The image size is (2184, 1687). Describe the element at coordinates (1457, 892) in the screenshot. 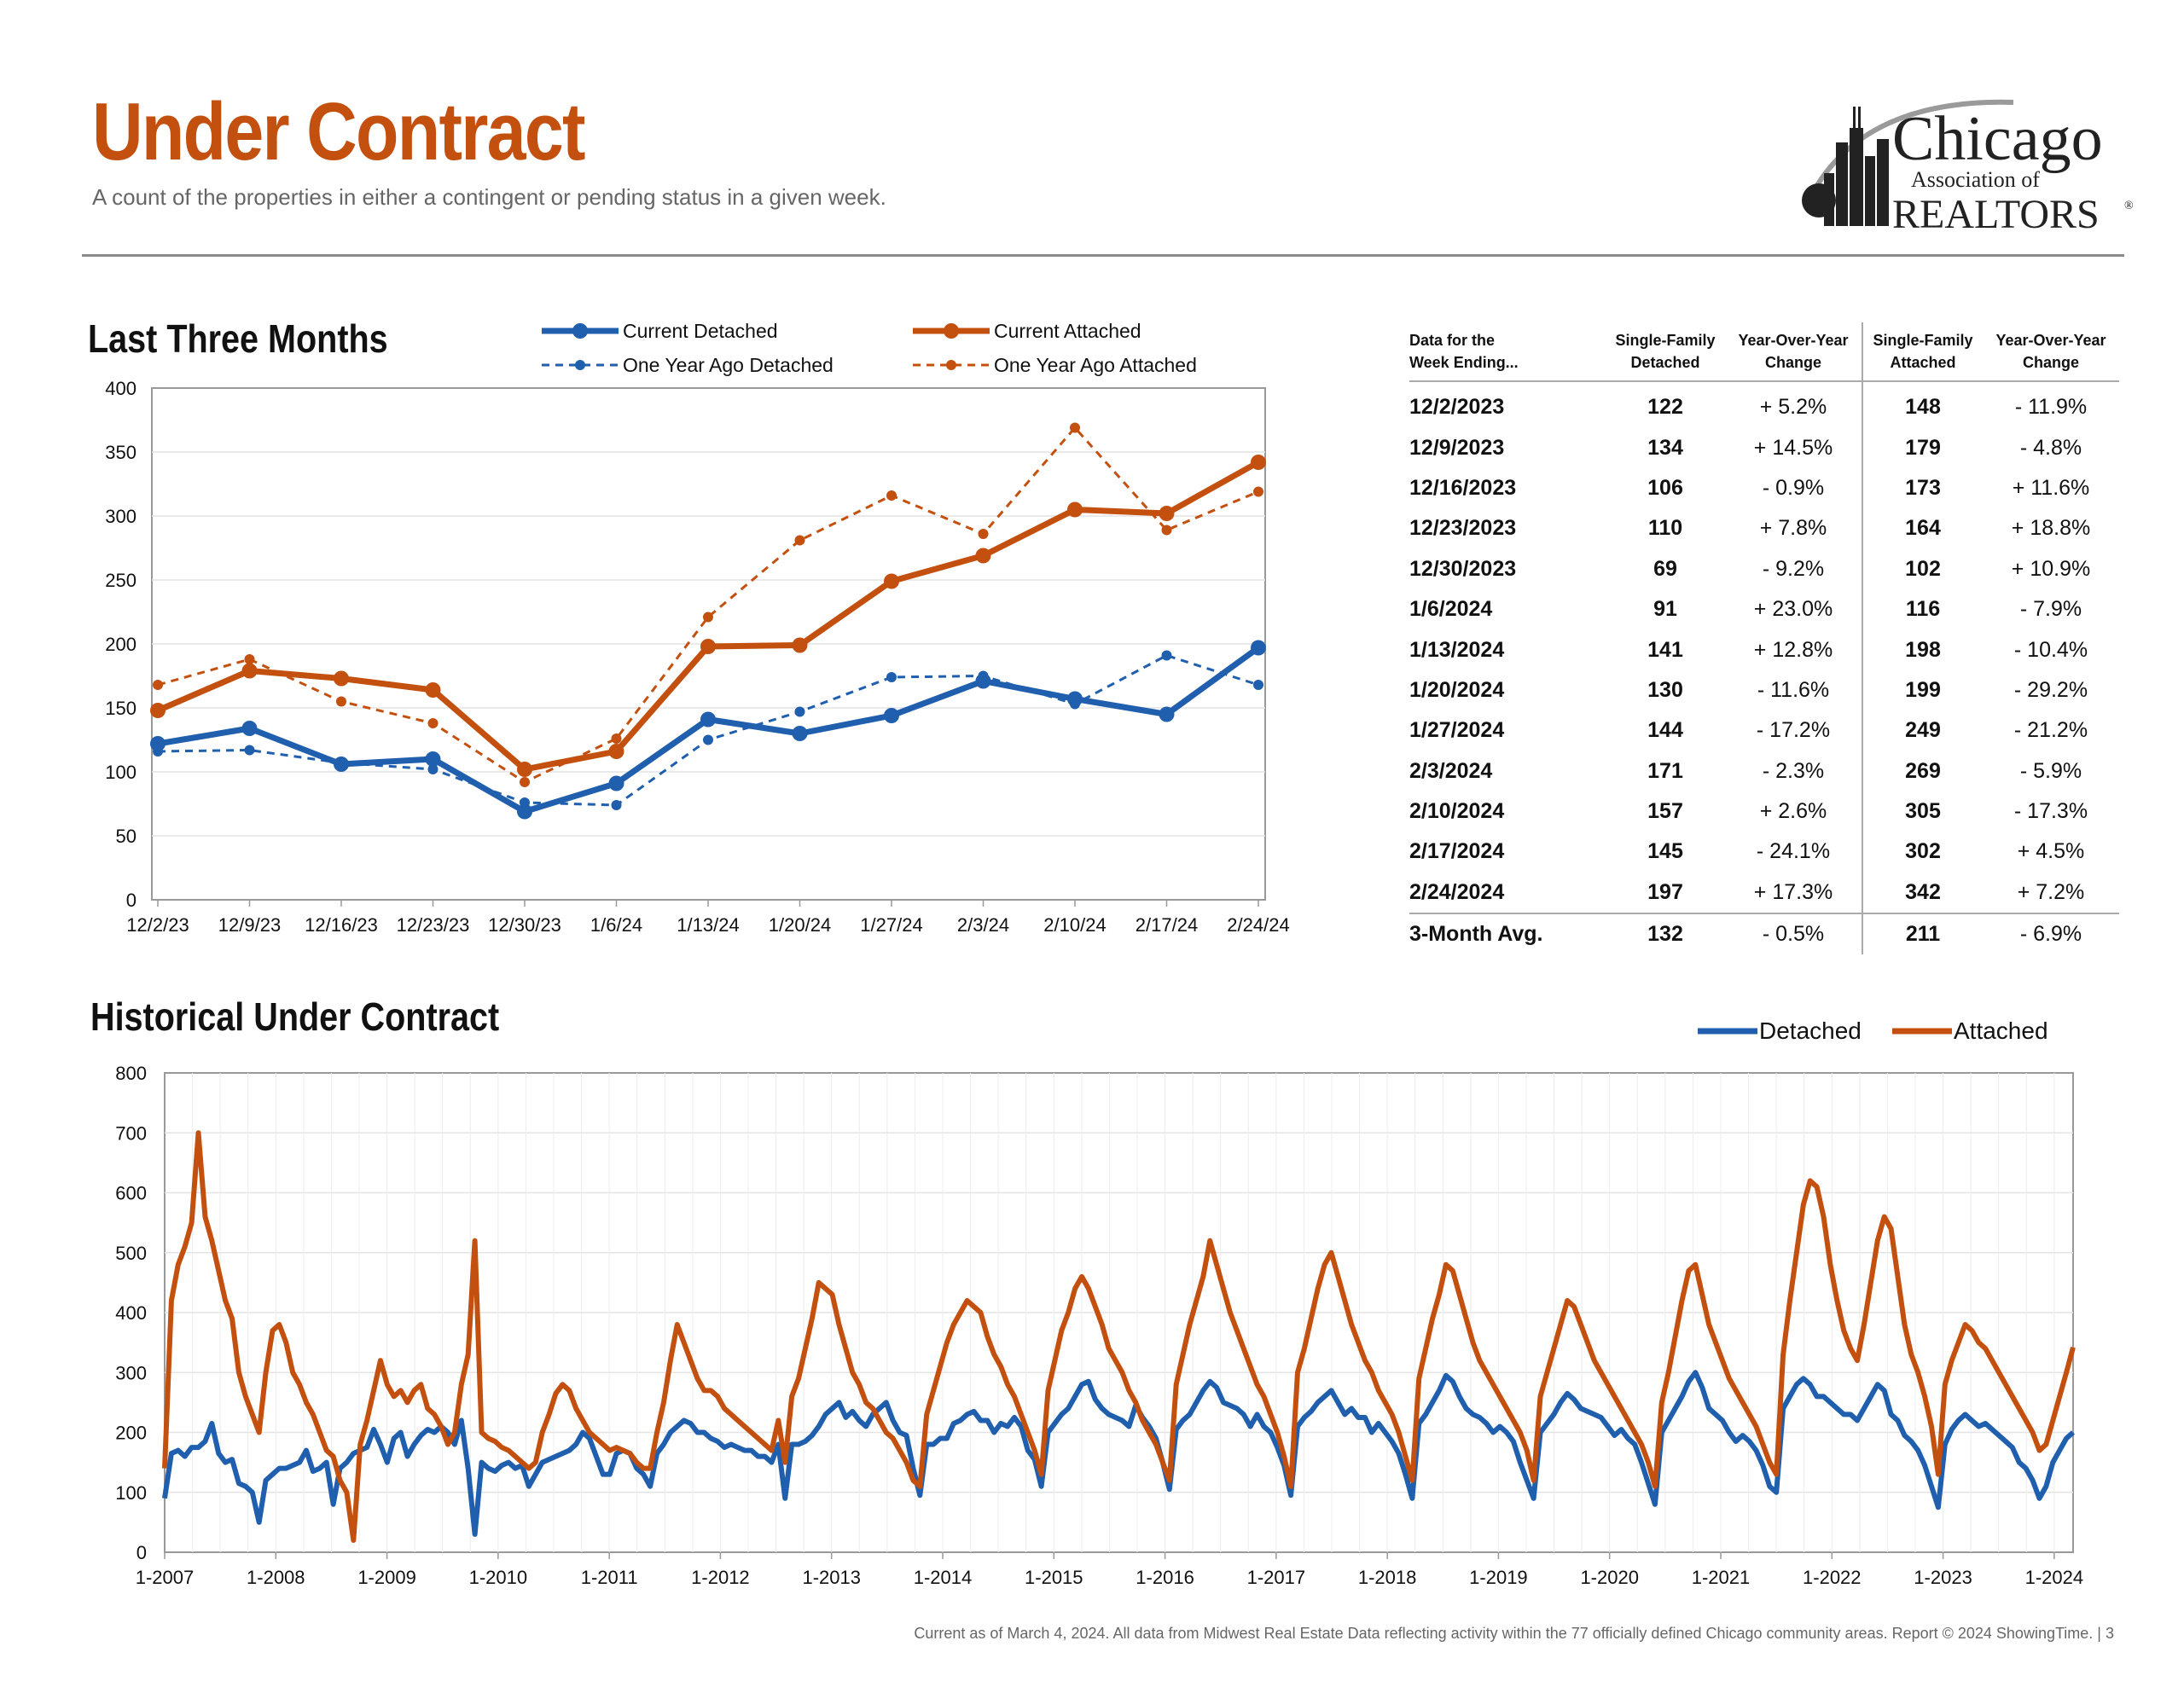

I see `table-cell: 2/24/2024` at that location.